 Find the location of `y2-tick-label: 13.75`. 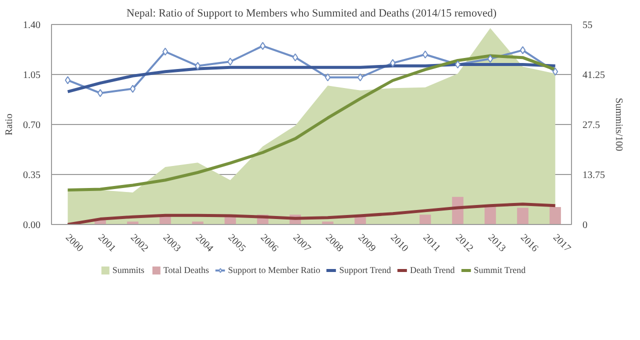

y2-tick-label: 13.75 is located at coordinates (593, 175).